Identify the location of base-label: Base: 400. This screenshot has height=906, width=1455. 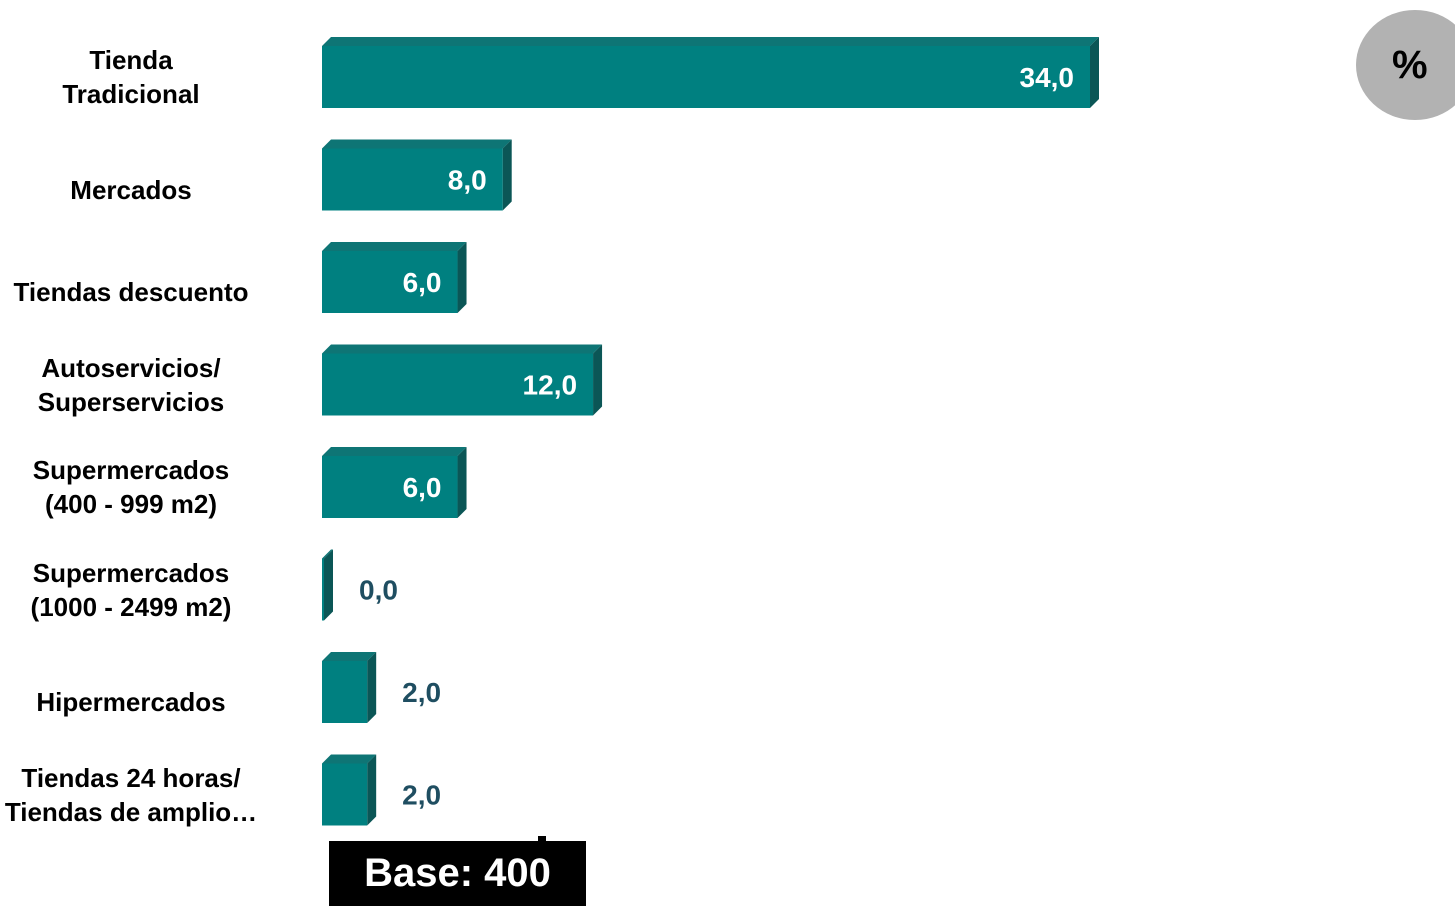
(457, 873).